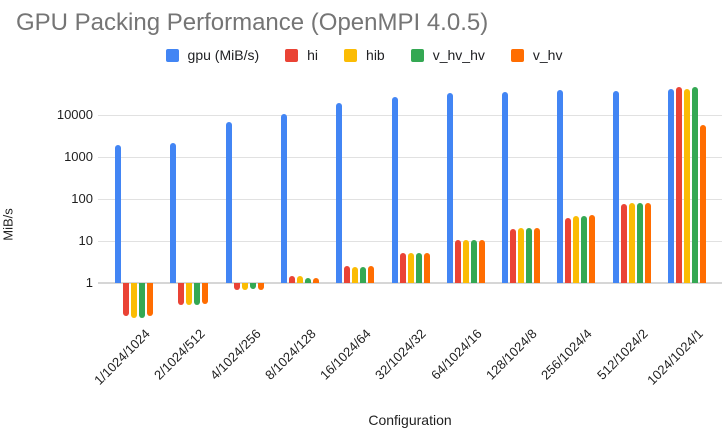 The image size is (728, 440). What do you see at coordinates (172, 55) in the screenshot?
I see `legend-swatch-gpu-mib-s` at bounding box center [172, 55].